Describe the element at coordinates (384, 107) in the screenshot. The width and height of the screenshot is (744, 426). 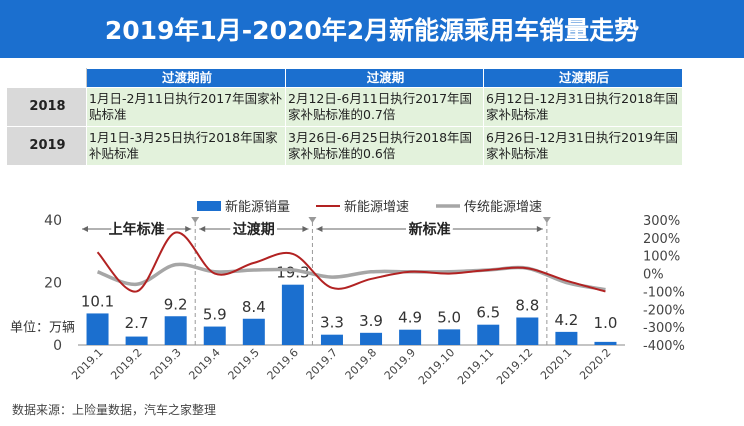
I see `table-cell: 2月12日-6月11日执行2017年国家补贴标准的0.7倍` at that location.